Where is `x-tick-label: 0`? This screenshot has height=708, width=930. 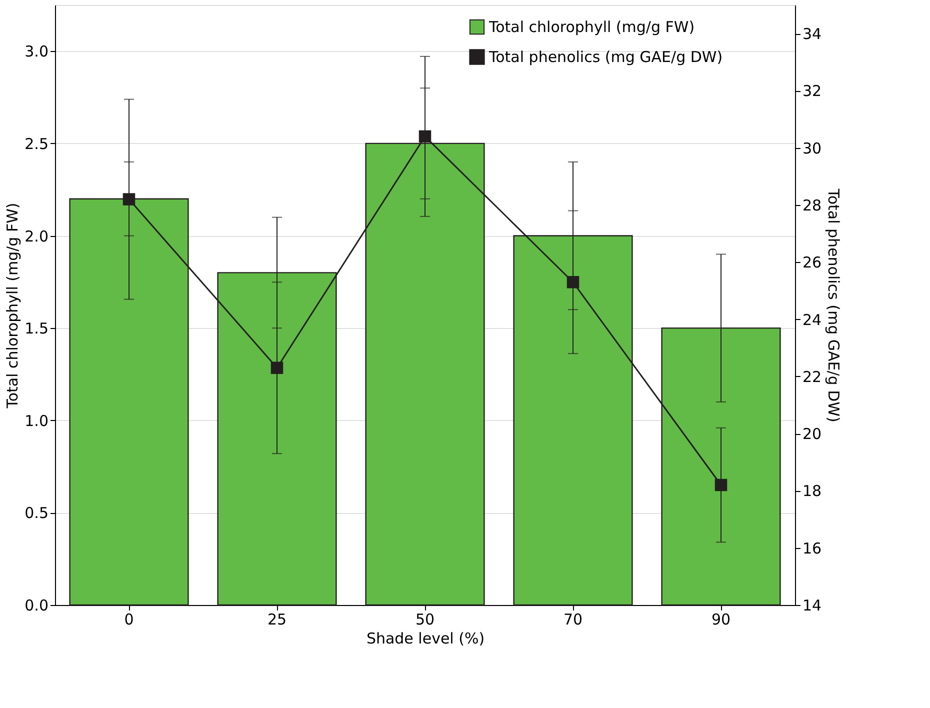 x-tick-label: 0 is located at coordinates (129, 619).